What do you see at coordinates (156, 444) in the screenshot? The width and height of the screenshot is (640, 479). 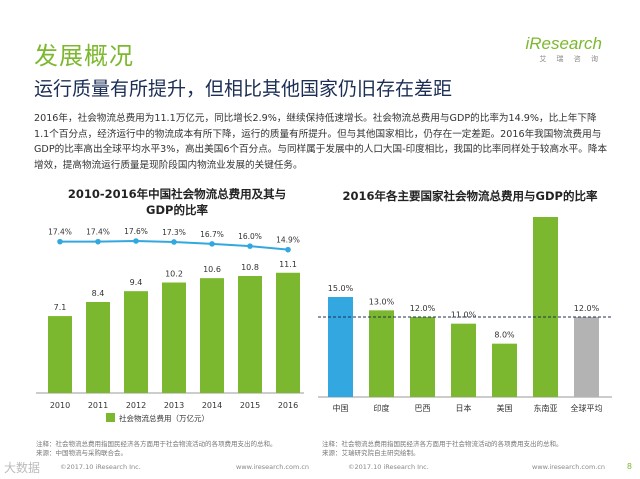 I see `chart1-note-line: 注释：社会物流总费用指国民经济各方面用于社会物流活动的各项费用支出的总和。` at bounding box center [156, 444].